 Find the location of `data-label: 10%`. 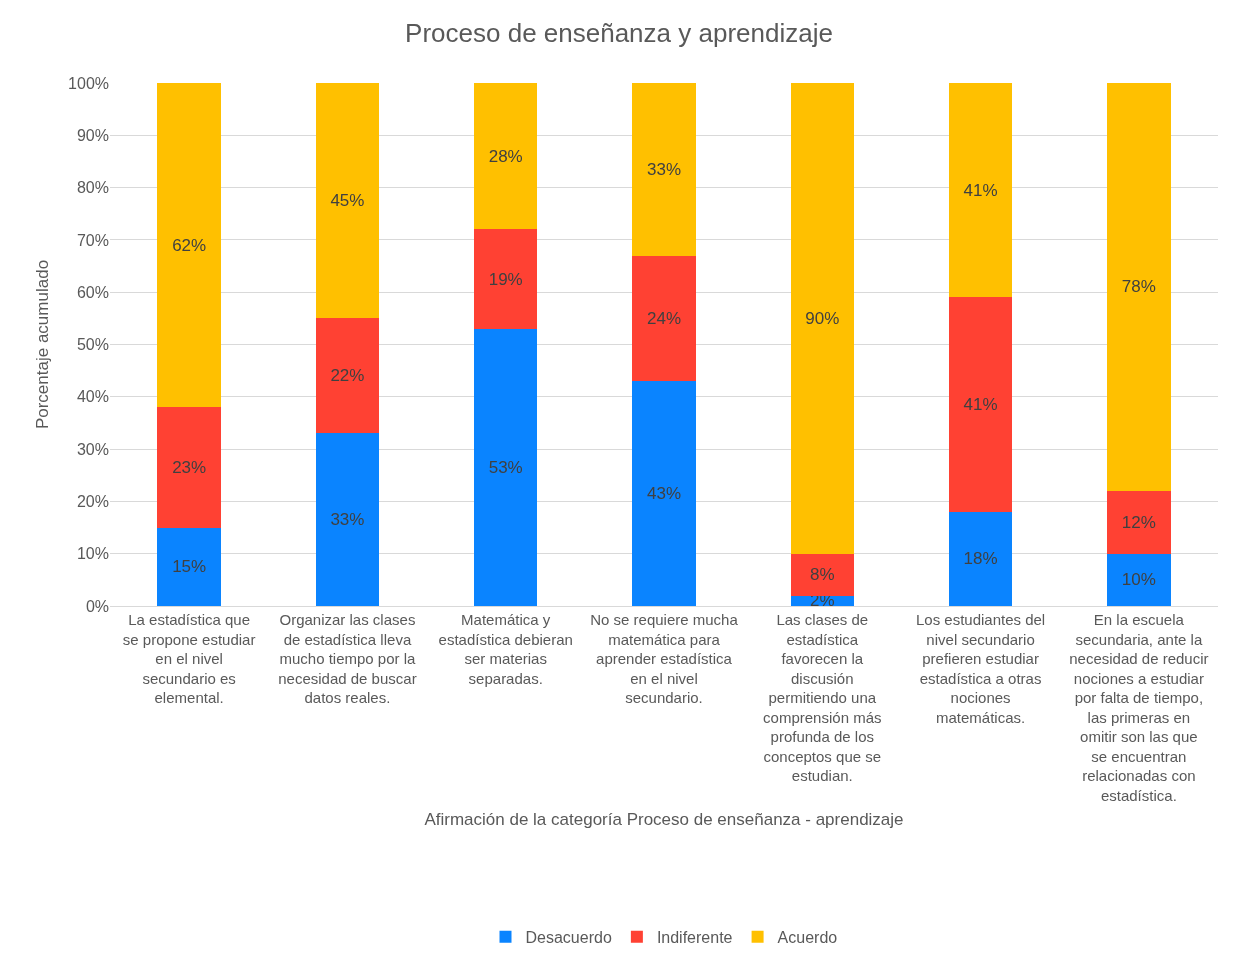

data-label: 10% is located at coordinates (1138, 580).